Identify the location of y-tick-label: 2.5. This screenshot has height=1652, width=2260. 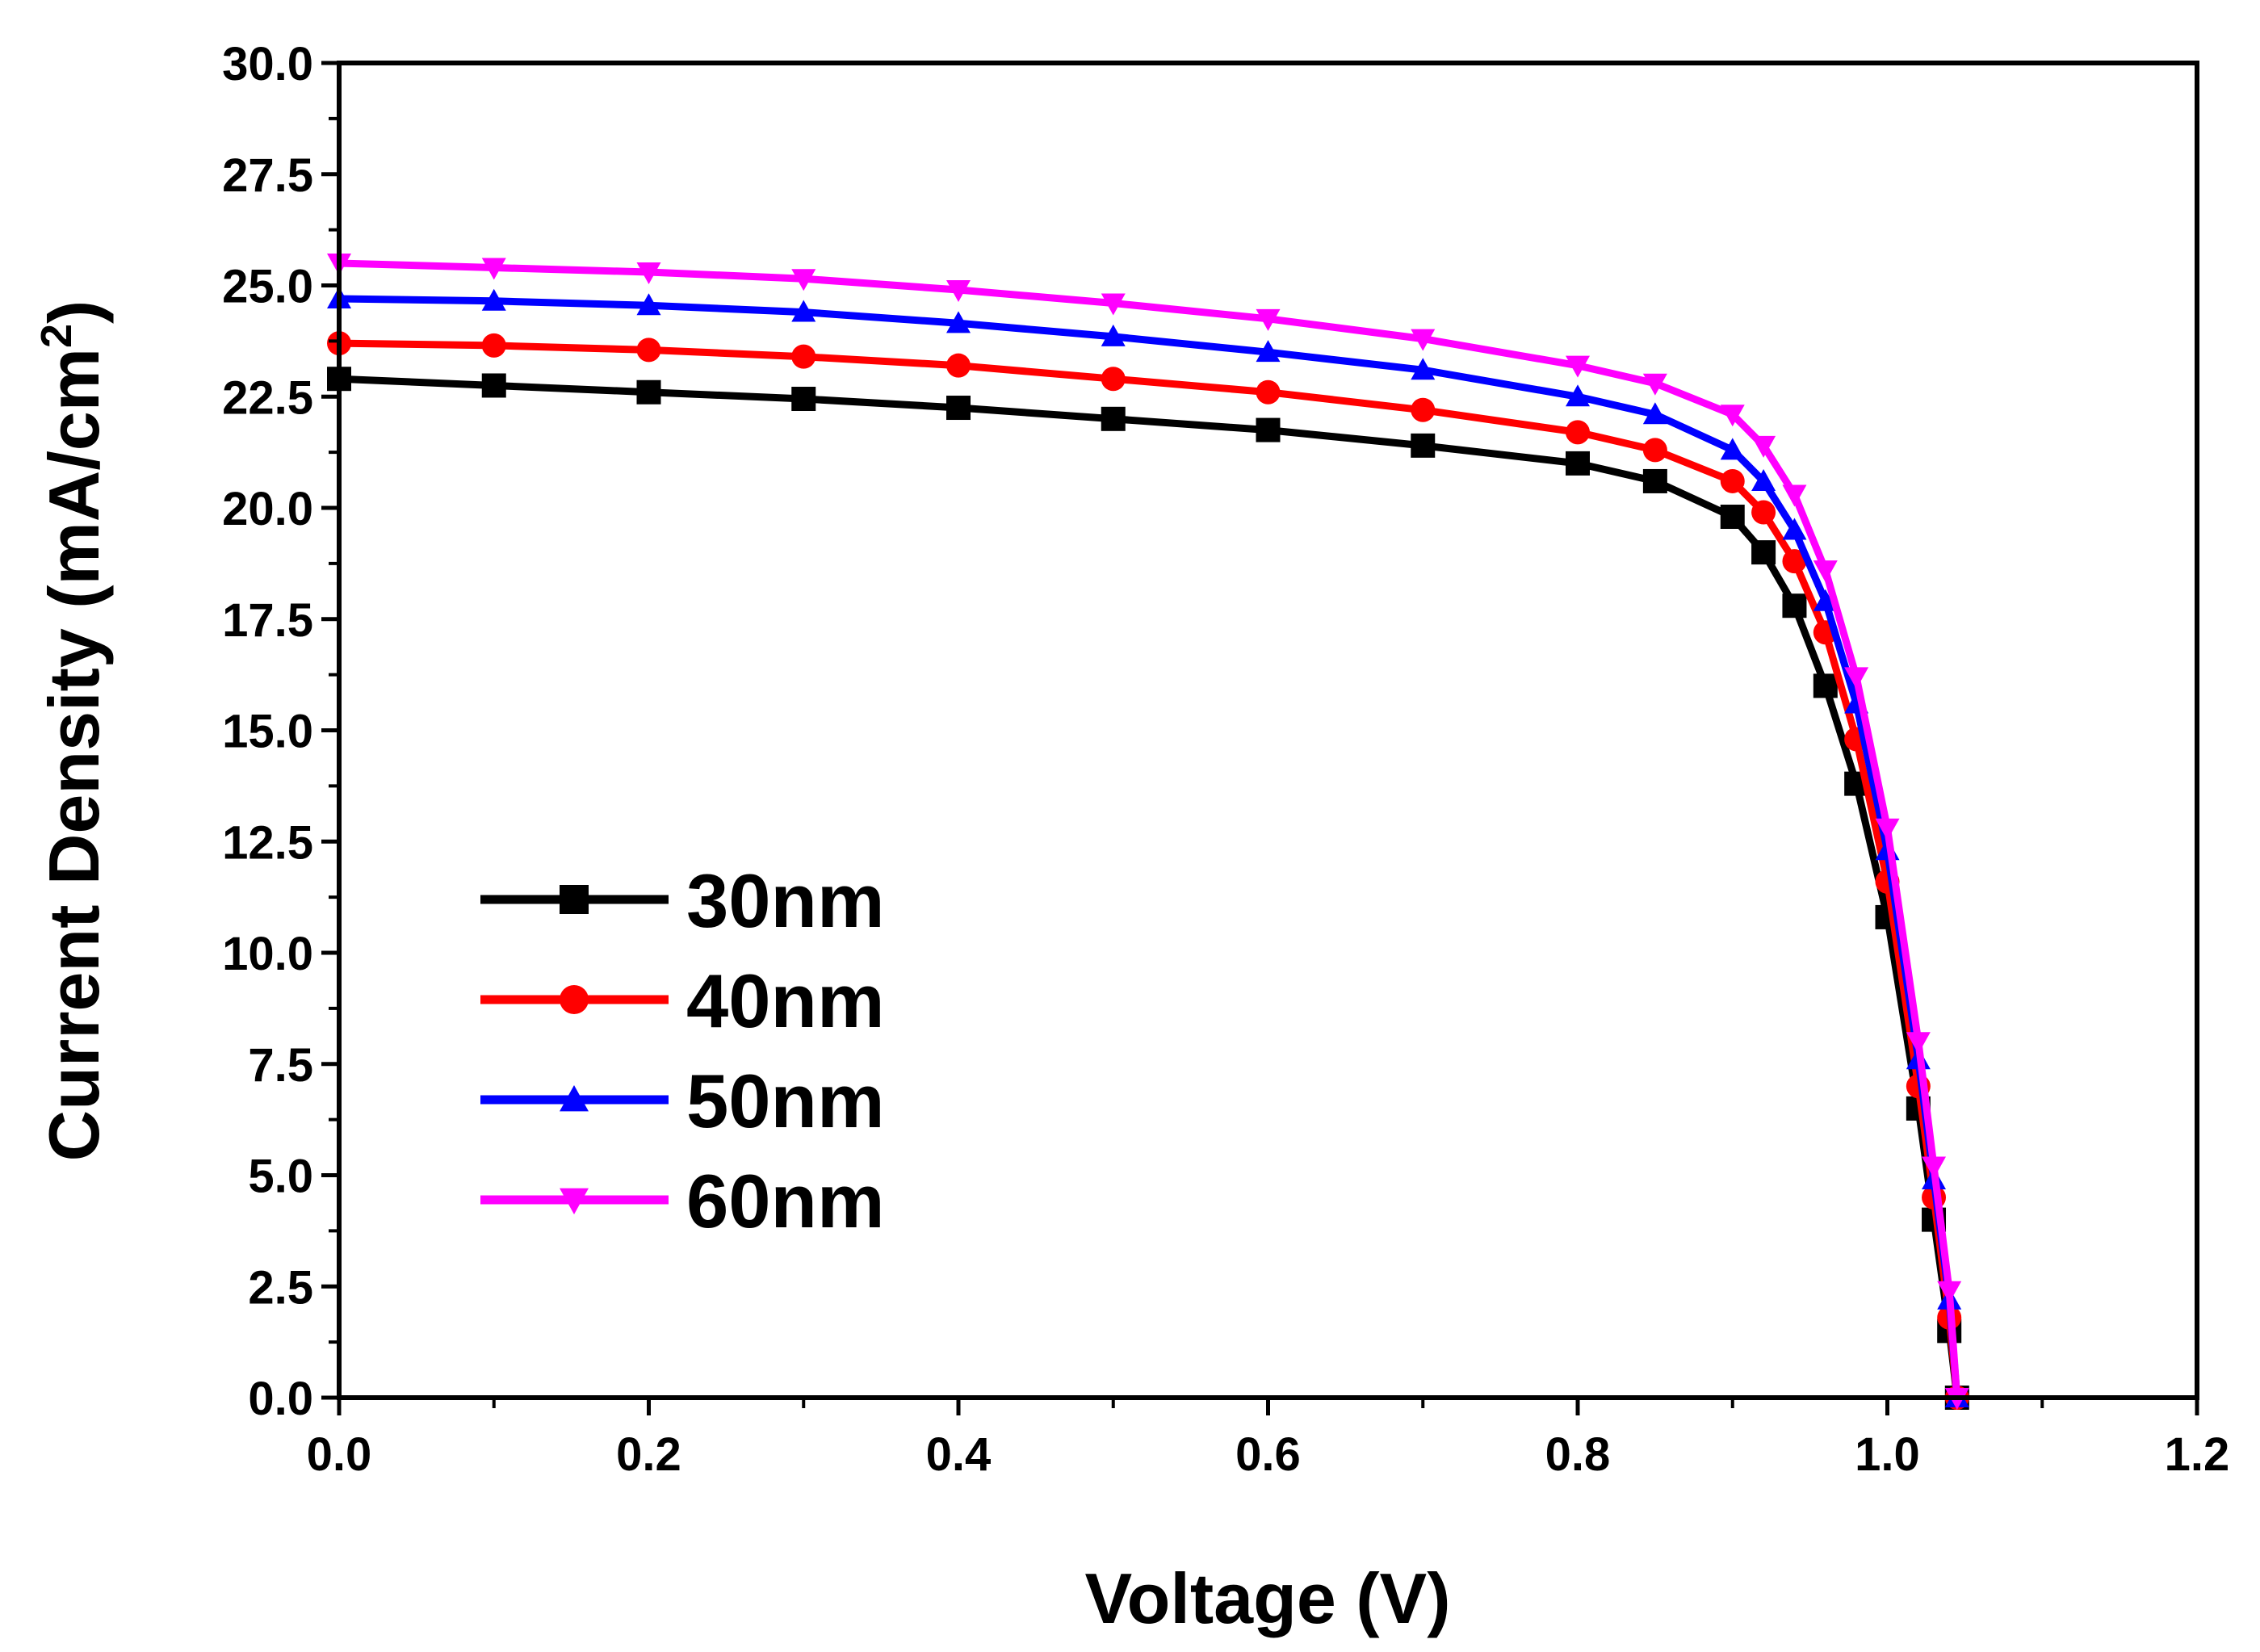
(280, 1287).